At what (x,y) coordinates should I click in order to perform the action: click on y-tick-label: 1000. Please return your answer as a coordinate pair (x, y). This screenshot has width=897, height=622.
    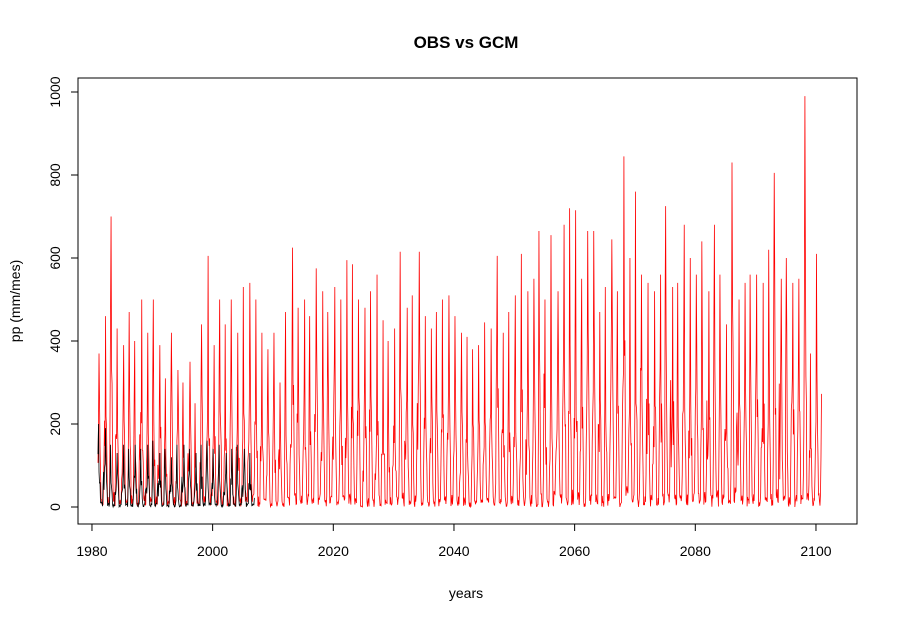
    Looking at the image, I should click on (55, 91).